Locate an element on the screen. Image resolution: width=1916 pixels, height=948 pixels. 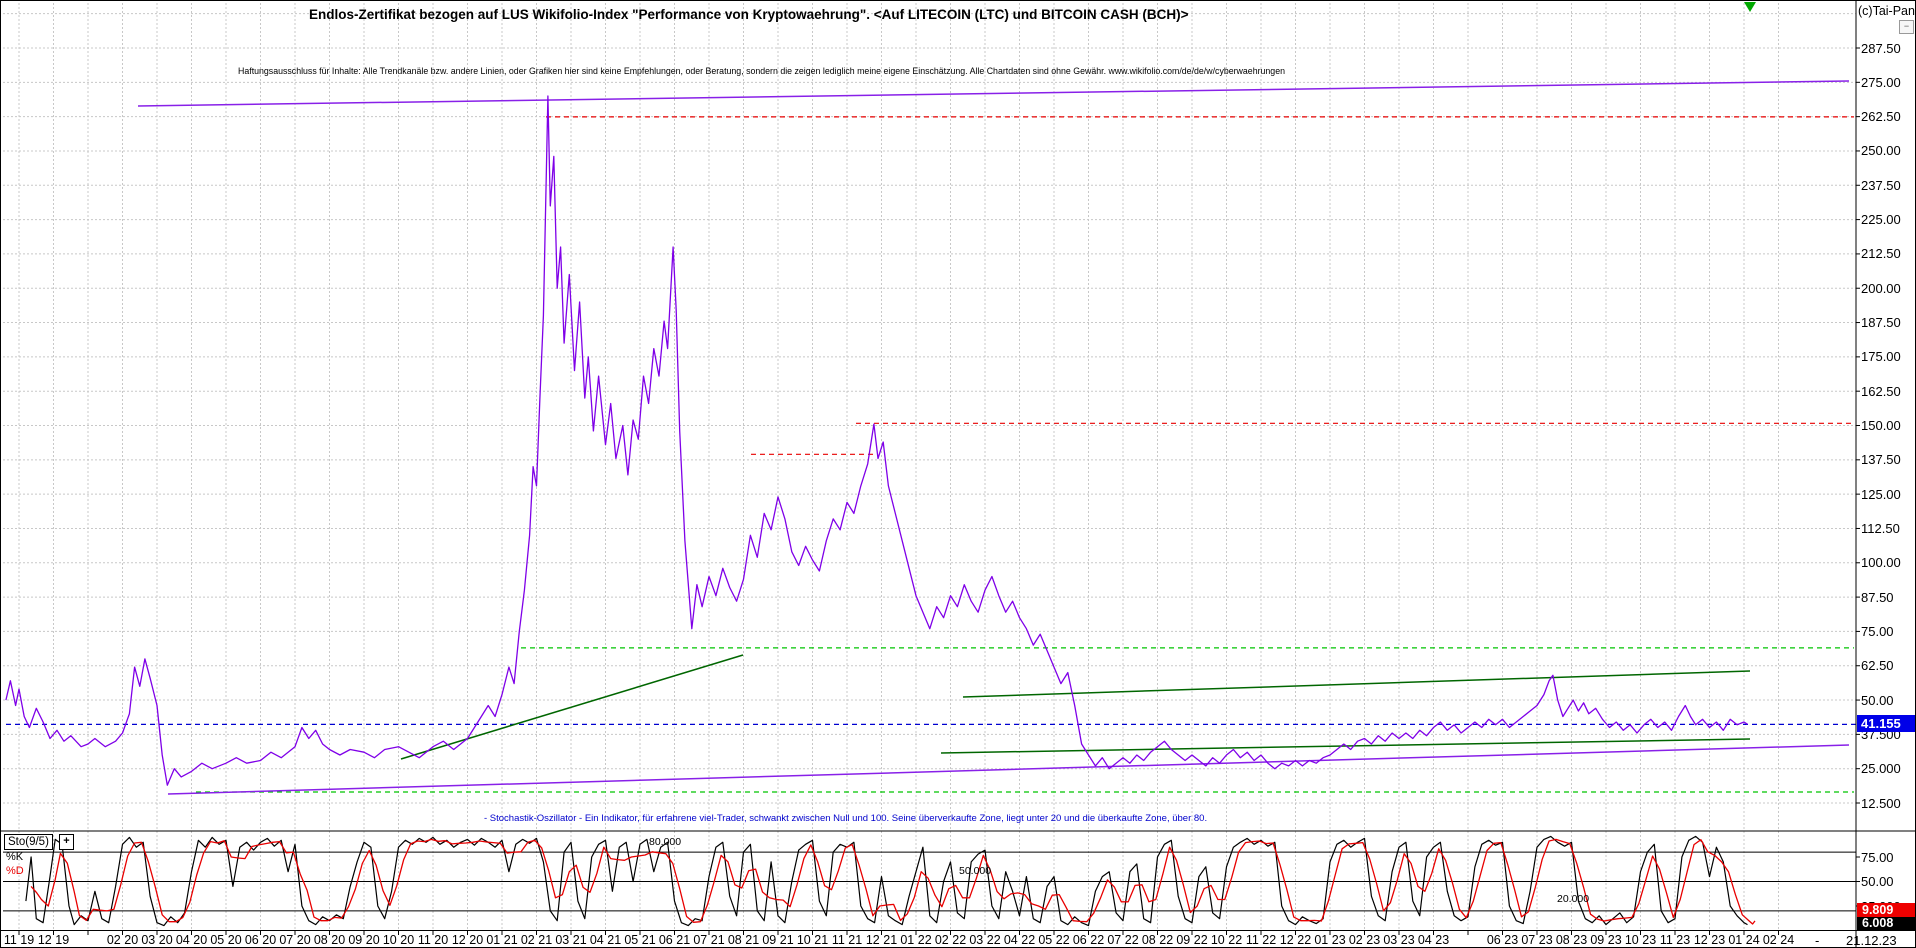
x-axis-month-label: 01 23 is located at coordinates (1330, 940).